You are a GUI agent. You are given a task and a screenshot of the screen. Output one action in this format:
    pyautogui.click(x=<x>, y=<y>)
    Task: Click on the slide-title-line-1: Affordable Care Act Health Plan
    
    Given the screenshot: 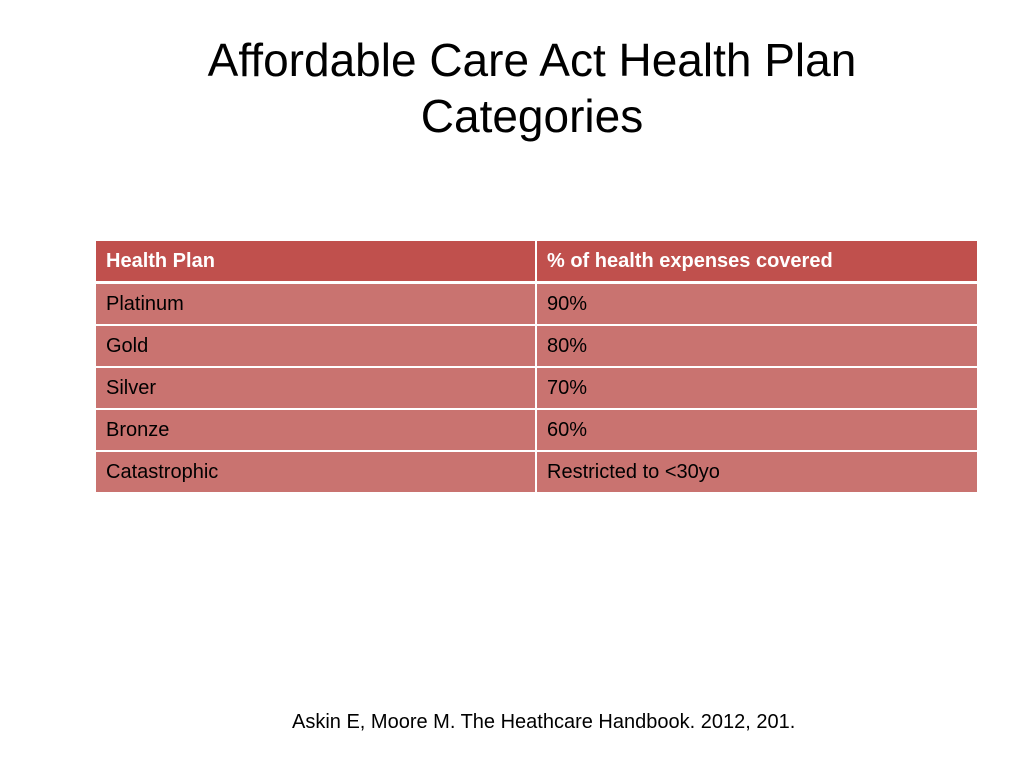 What is the action you would take?
    pyautogui.click(x=532, y=60)
    